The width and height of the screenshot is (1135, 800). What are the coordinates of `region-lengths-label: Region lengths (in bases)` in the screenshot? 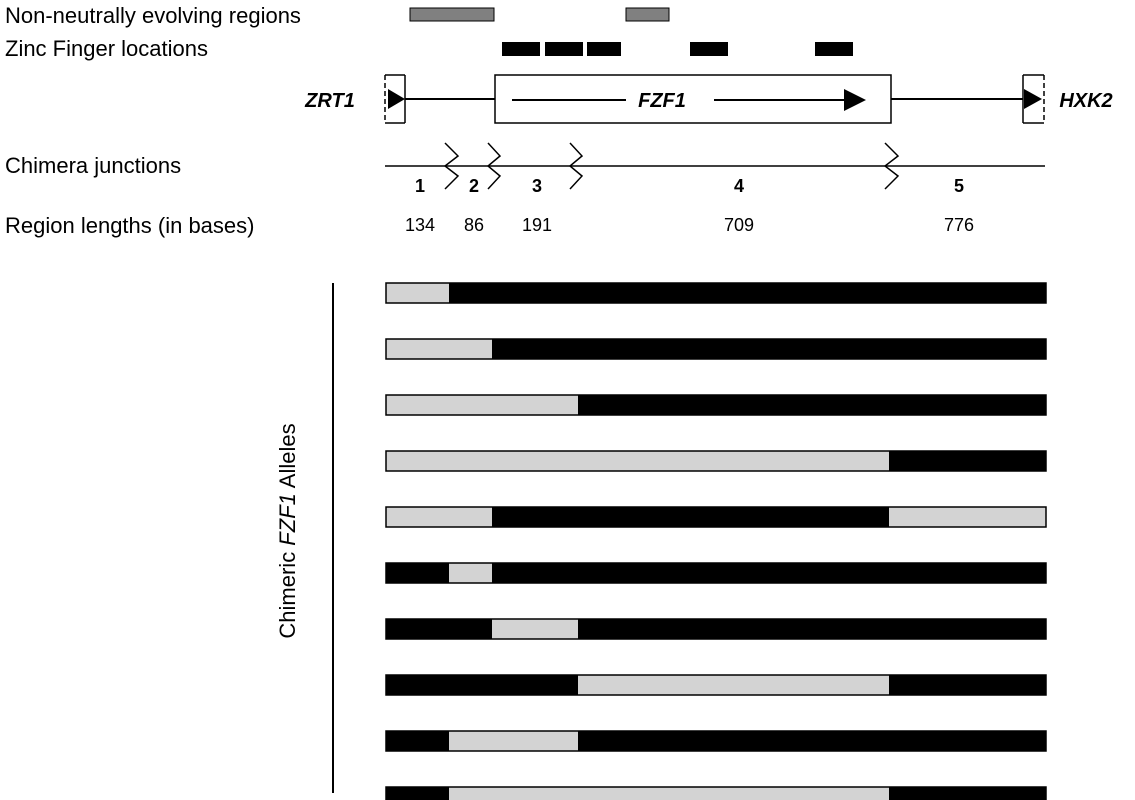 It's located at (129, 225).